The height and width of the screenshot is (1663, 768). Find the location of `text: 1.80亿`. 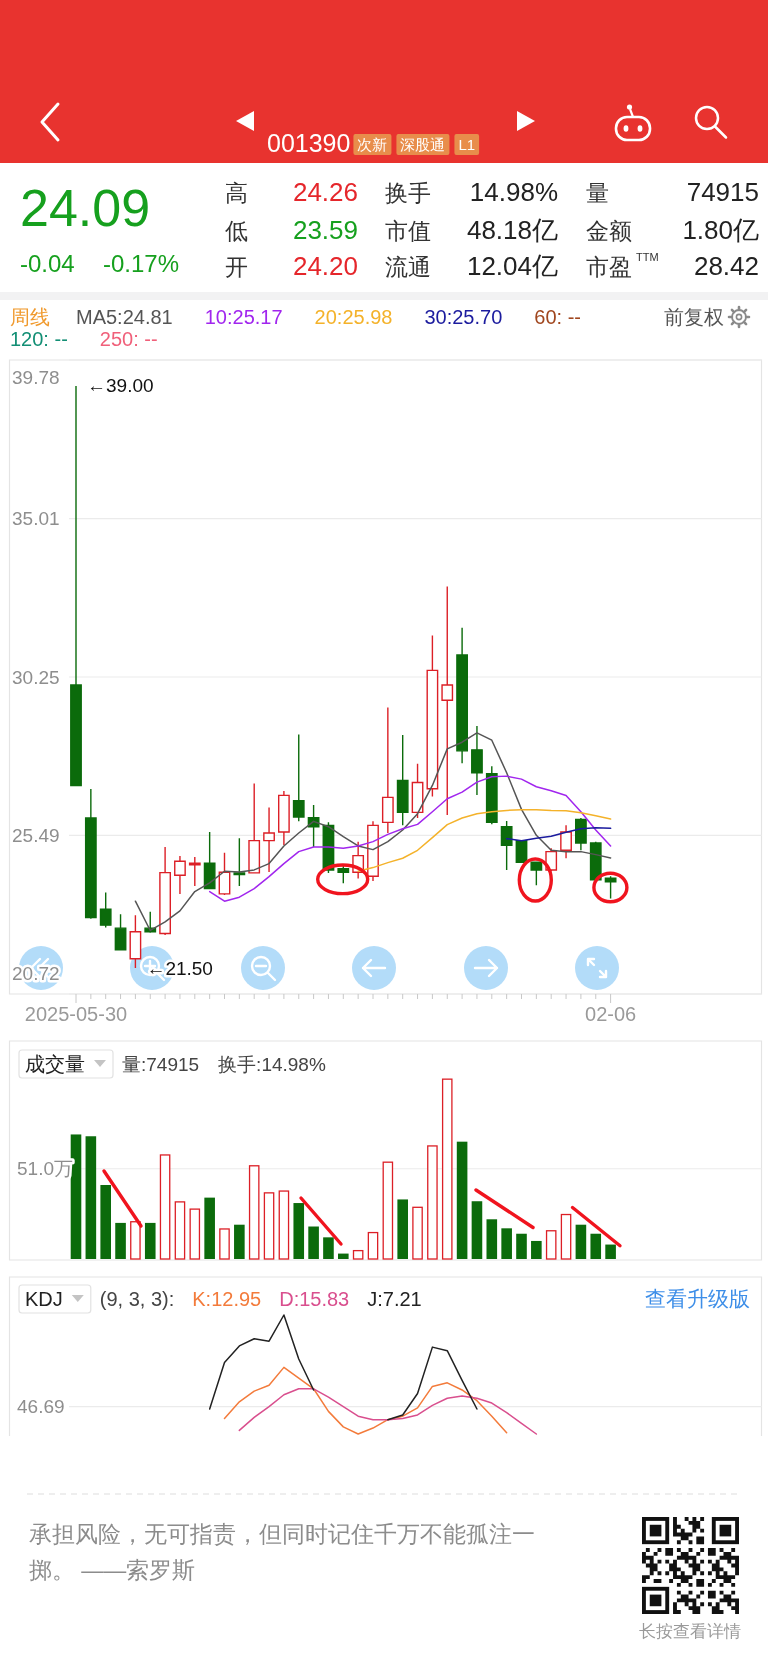

text: 1.80亿 is located at coordinates (720, 230).